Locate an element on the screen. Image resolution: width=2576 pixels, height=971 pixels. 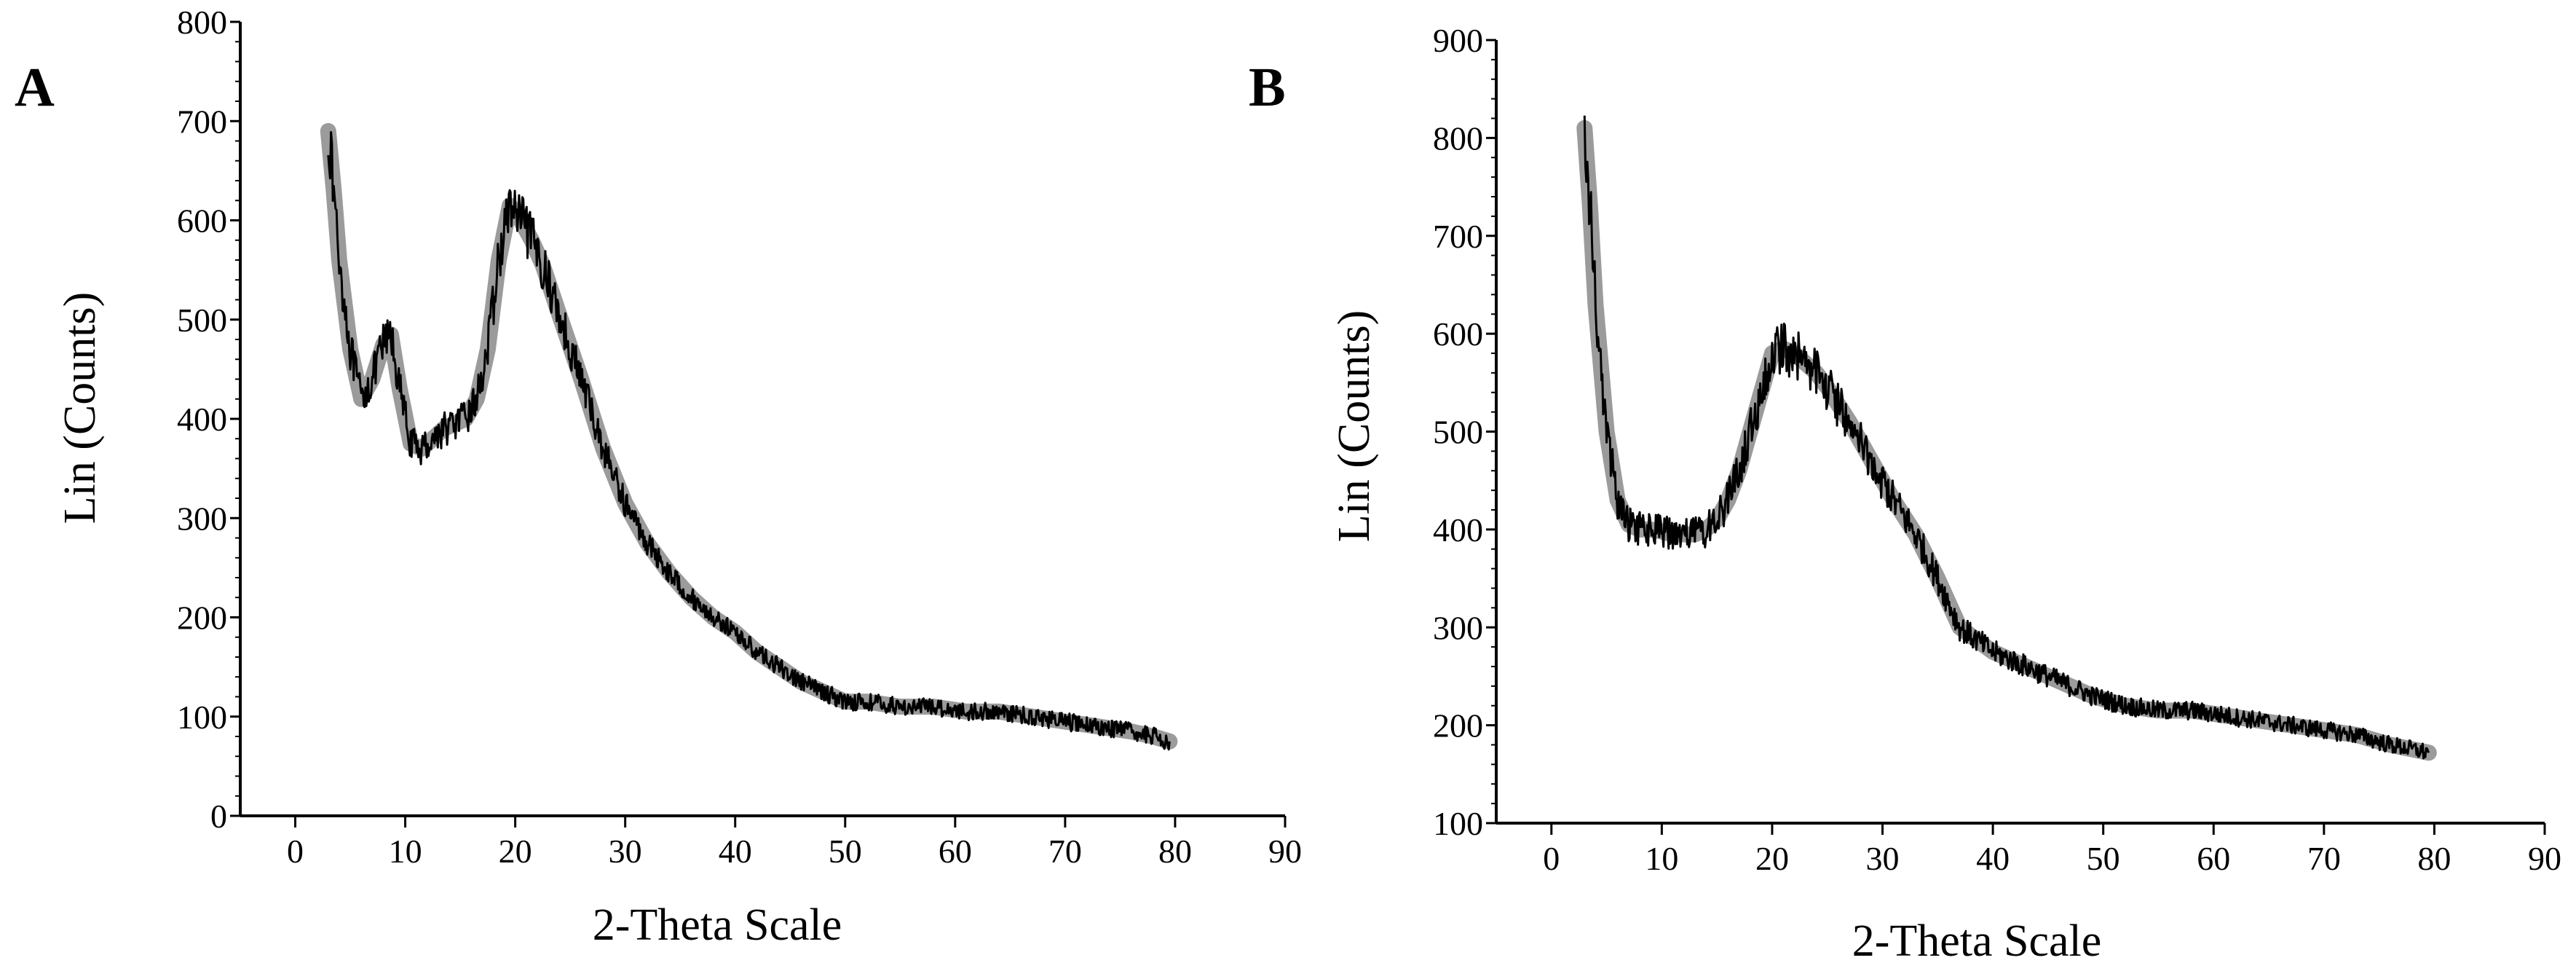
y-axis-ticks-a: 0 100 200 300 400 500 600 700 800 is located at coordinates (209, 419).